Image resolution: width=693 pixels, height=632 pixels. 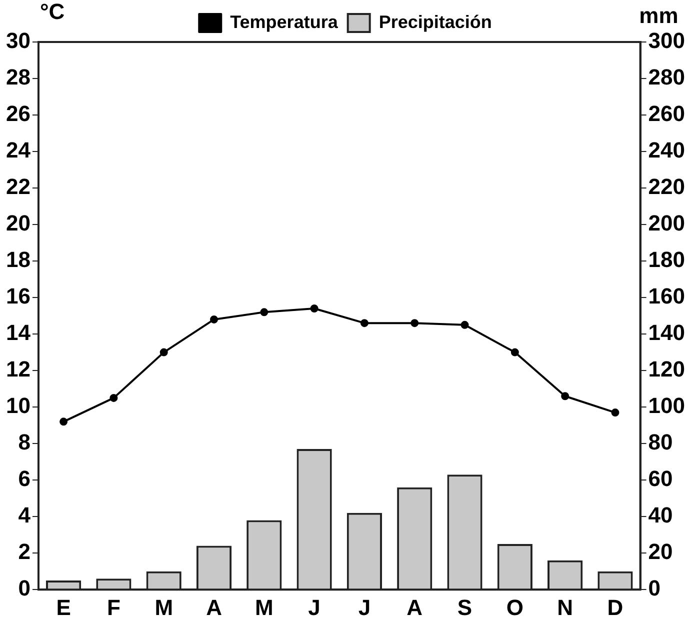 I want to click on y-tick-label: 16, so click(x=18, y=296).